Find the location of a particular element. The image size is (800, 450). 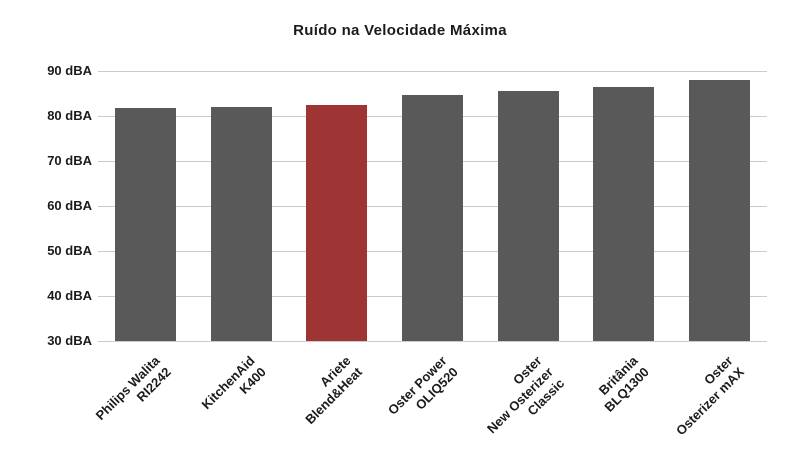

bar-oster-new-osterizer-classic is located at coordinates (528, 216).